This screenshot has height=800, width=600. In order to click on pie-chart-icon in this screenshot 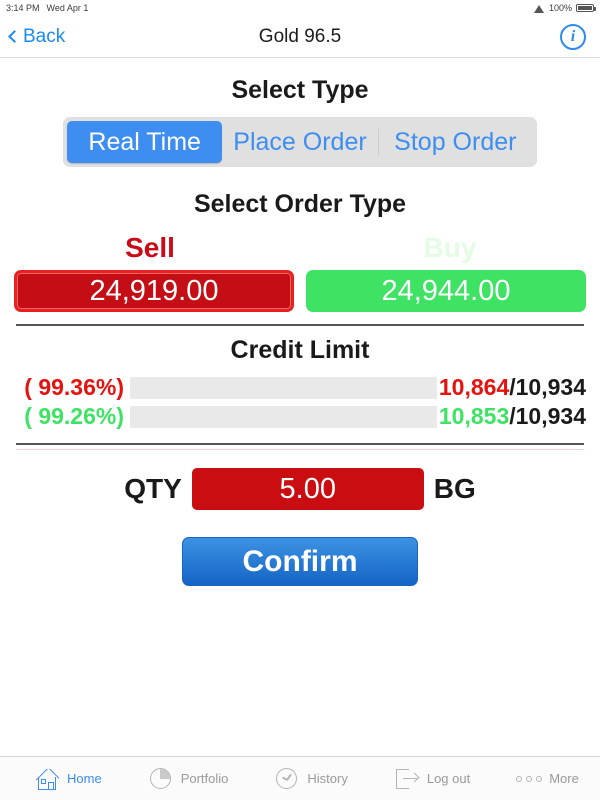, I will do `click(161, 779)`.